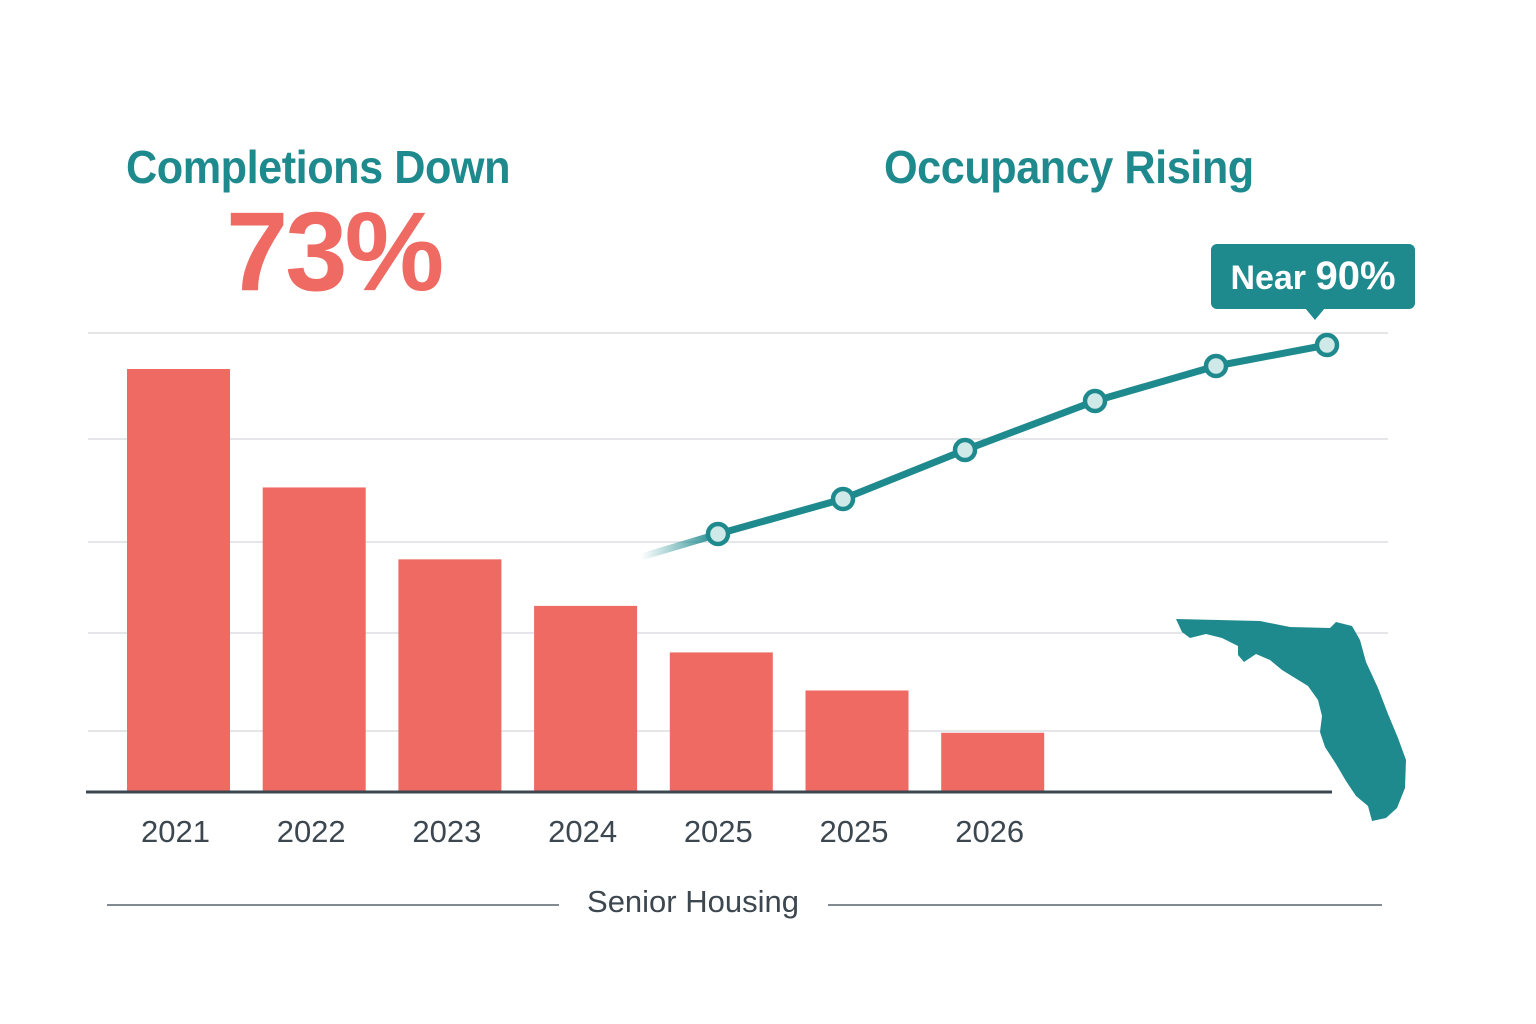 Image resolution: width=1536 pixels, height=1024 pixels. What do you see at coordinates (446, 831) in the screenshot?
I see `x-tick-label: 2023` at bounding box center [446, 831].